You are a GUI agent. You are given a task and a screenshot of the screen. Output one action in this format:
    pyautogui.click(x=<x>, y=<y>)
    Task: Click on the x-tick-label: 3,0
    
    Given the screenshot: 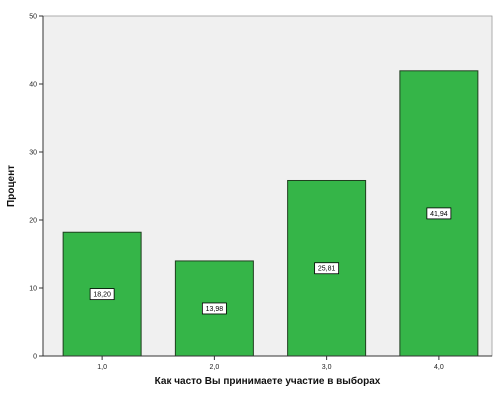 What is the action you would take?
    pyautogui.click(x=327, y=367)
    